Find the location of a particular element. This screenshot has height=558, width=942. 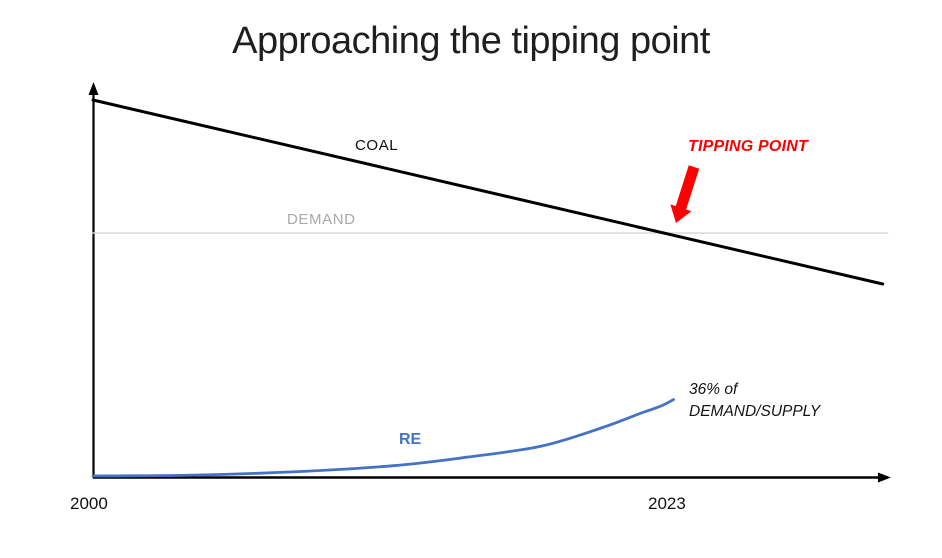

tipping-point-arrow-icon is located at coordinates (685, 194).